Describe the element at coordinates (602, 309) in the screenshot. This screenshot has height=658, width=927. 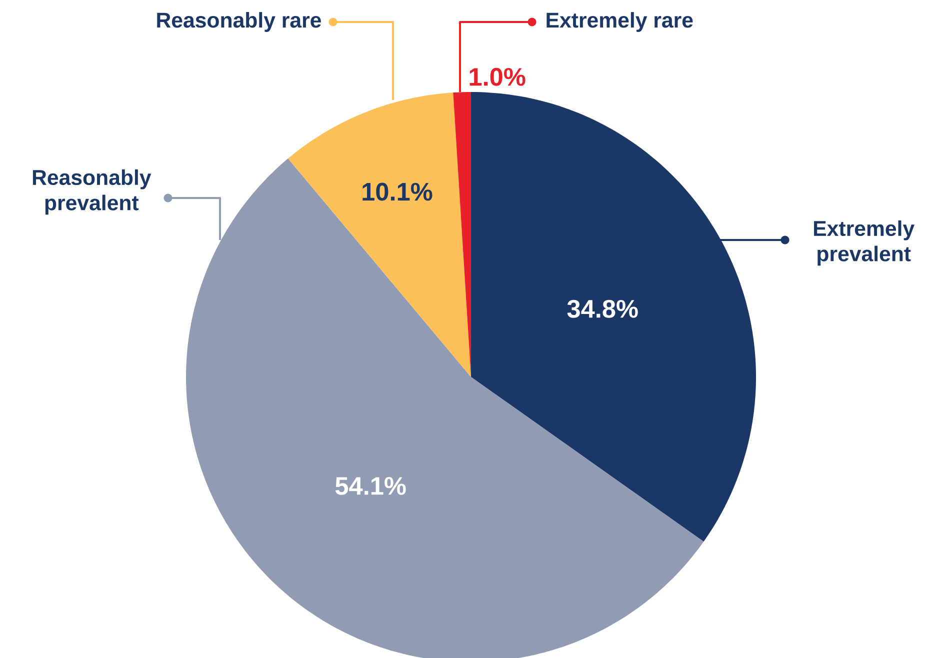
I see `data-label: 34.8%` at that location.